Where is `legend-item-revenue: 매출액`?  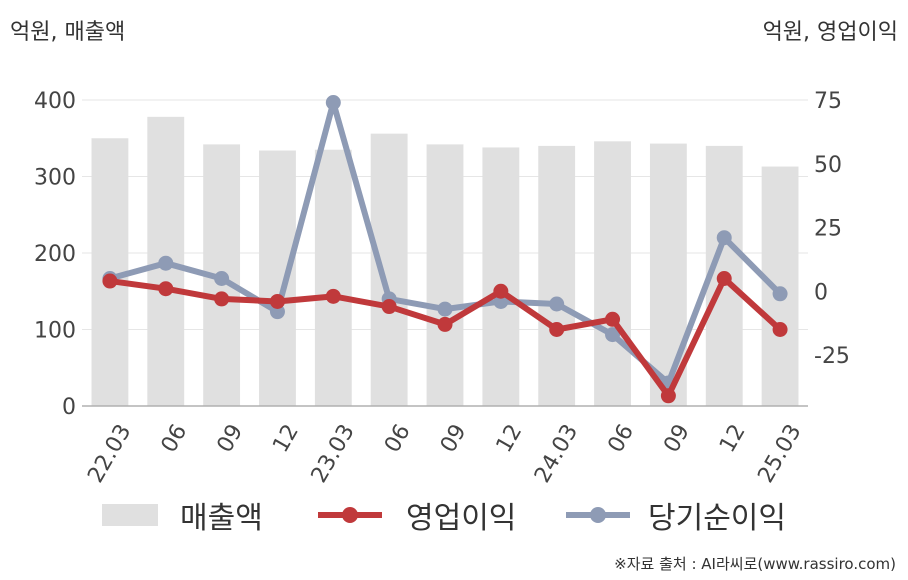
legend-item-revenue: 매출액 is located at coordinates (182, 515).